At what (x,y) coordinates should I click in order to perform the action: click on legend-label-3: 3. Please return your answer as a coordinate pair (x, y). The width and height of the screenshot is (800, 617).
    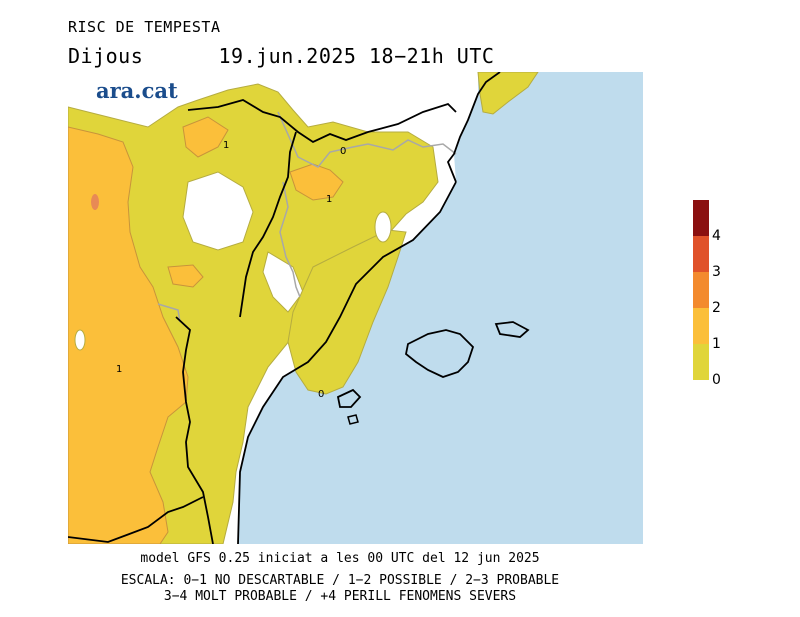
    Looking at the image, I should click on (716, 272).